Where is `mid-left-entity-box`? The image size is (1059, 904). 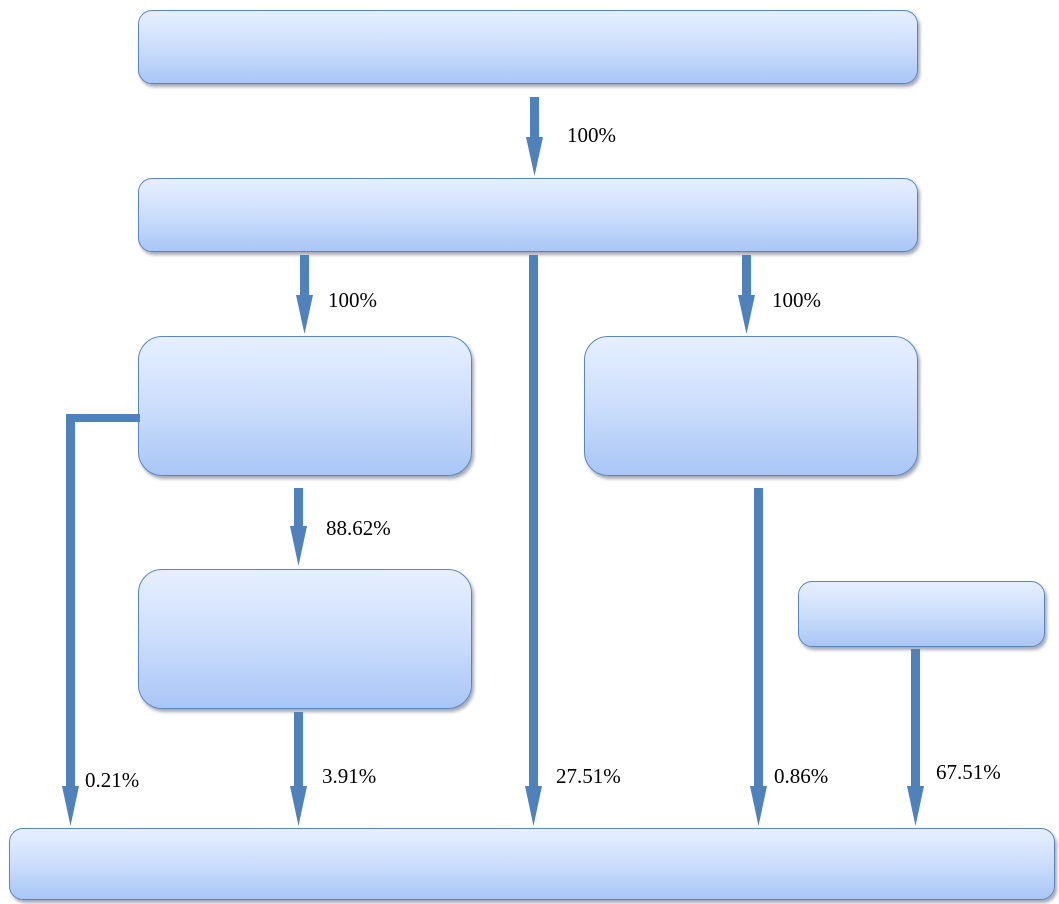
mid-left-entity-box is located at coordinates (305, 406).